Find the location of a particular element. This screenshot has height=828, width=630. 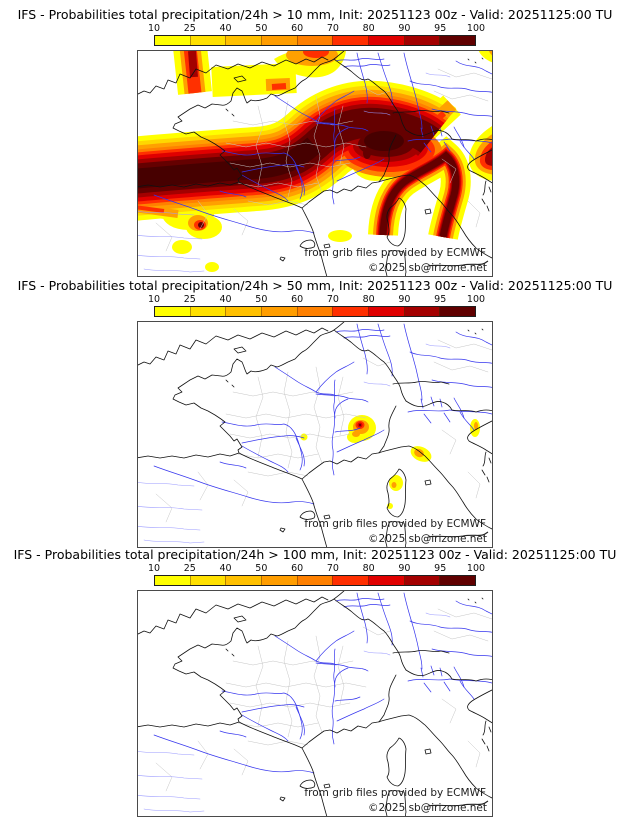

precip-overlay-10mm is located at coordinates (315, 161).